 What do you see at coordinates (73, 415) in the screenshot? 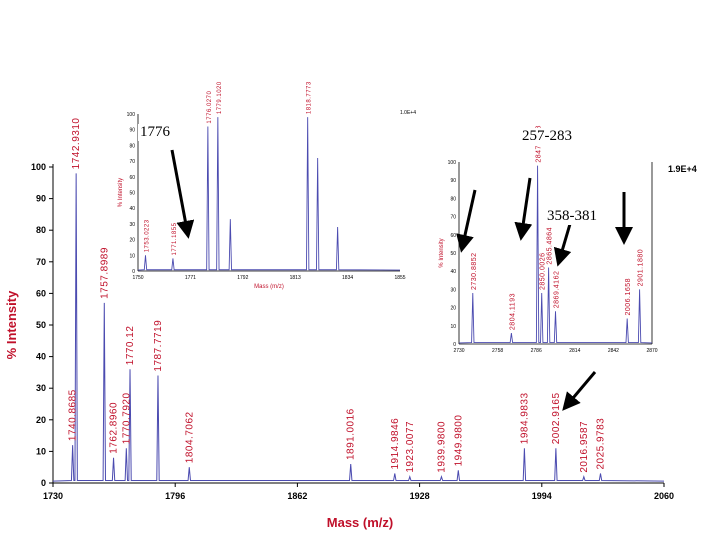
I see `main-peak-label: 1740.8685` at bounding box center [73, 415].